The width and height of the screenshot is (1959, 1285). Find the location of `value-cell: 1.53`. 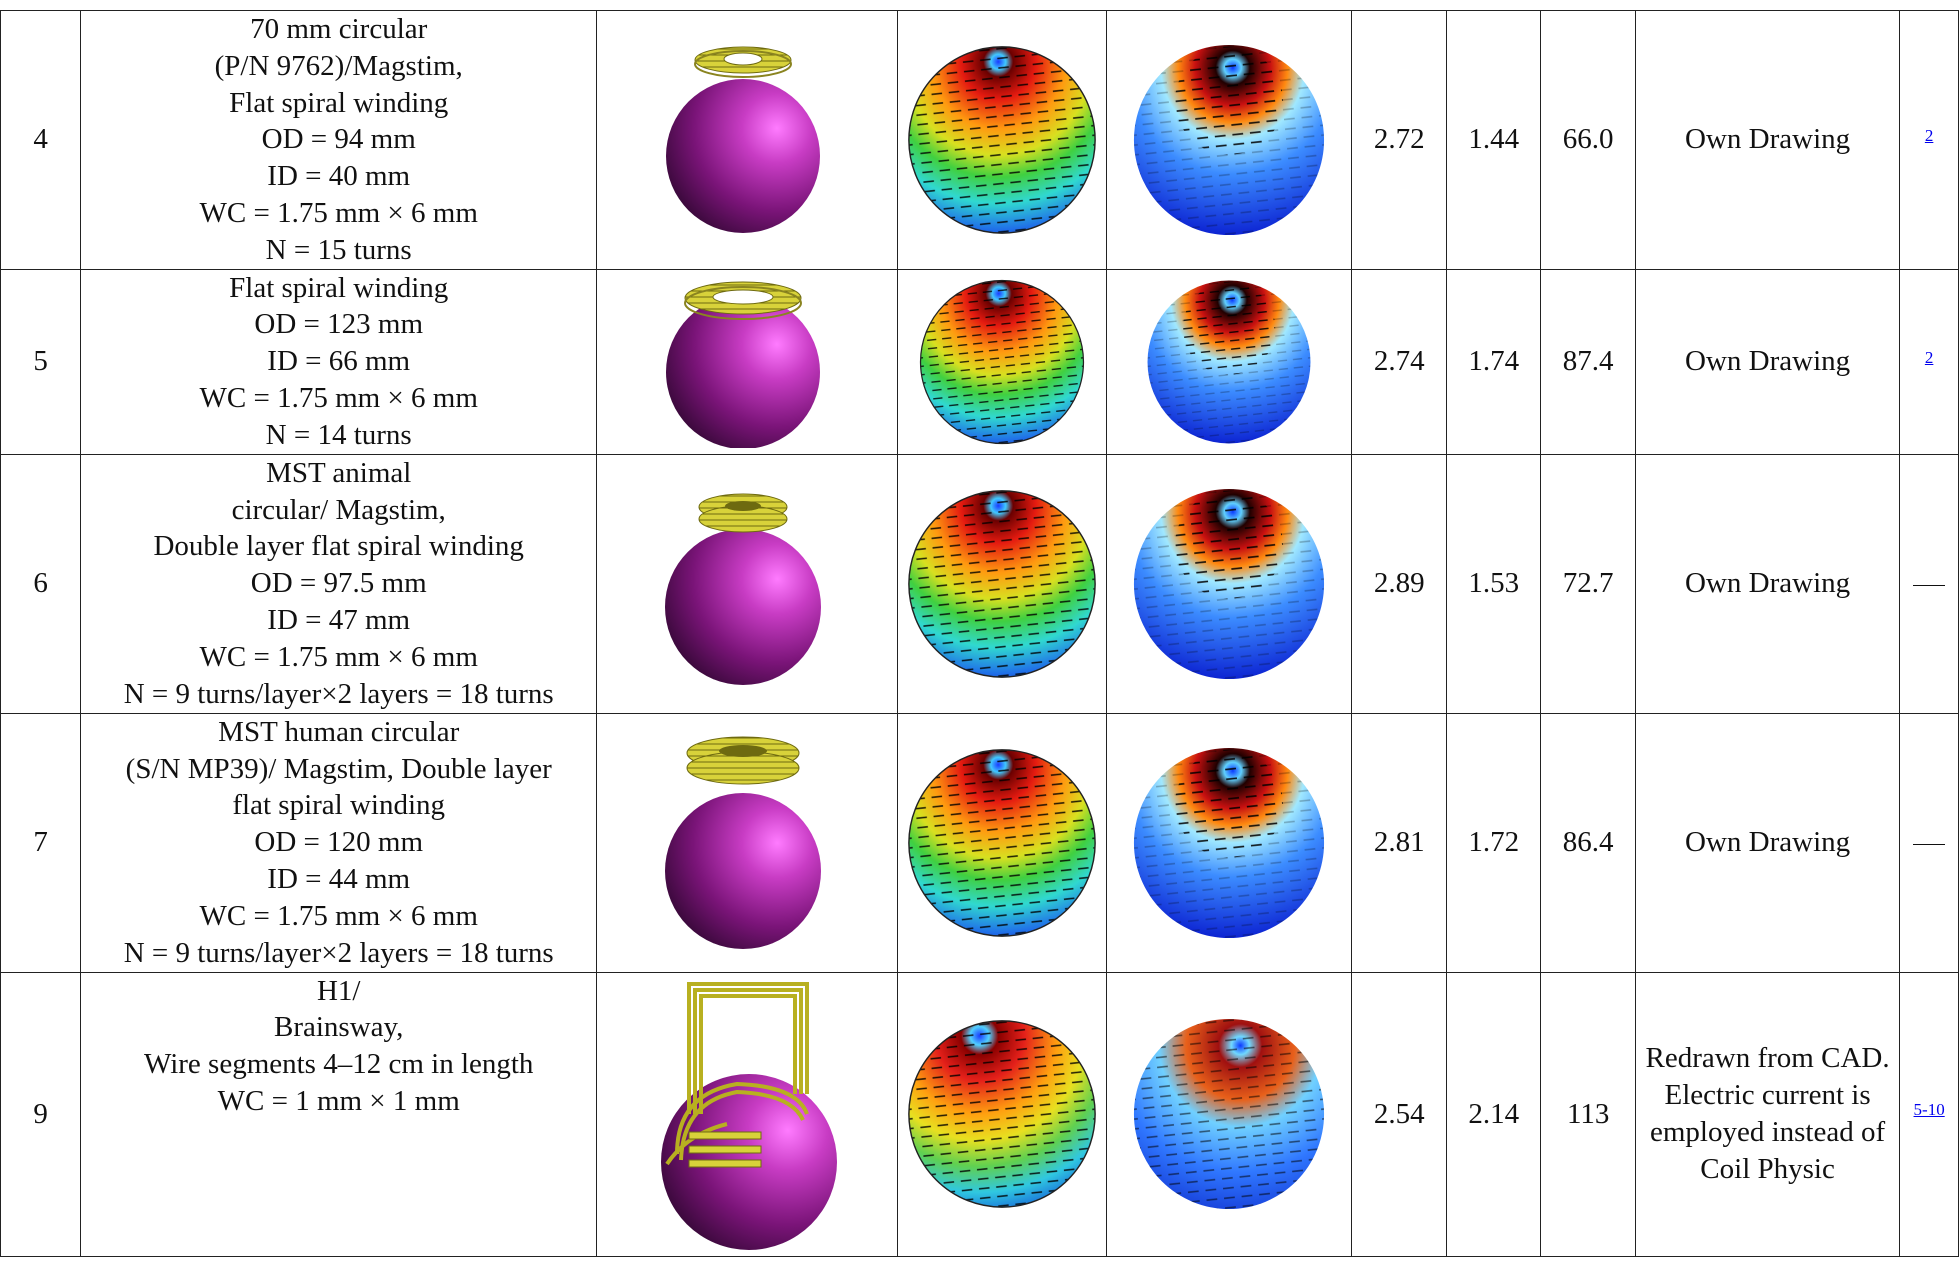

value-cell: 1.53 is located at coordinates (1493, 583).